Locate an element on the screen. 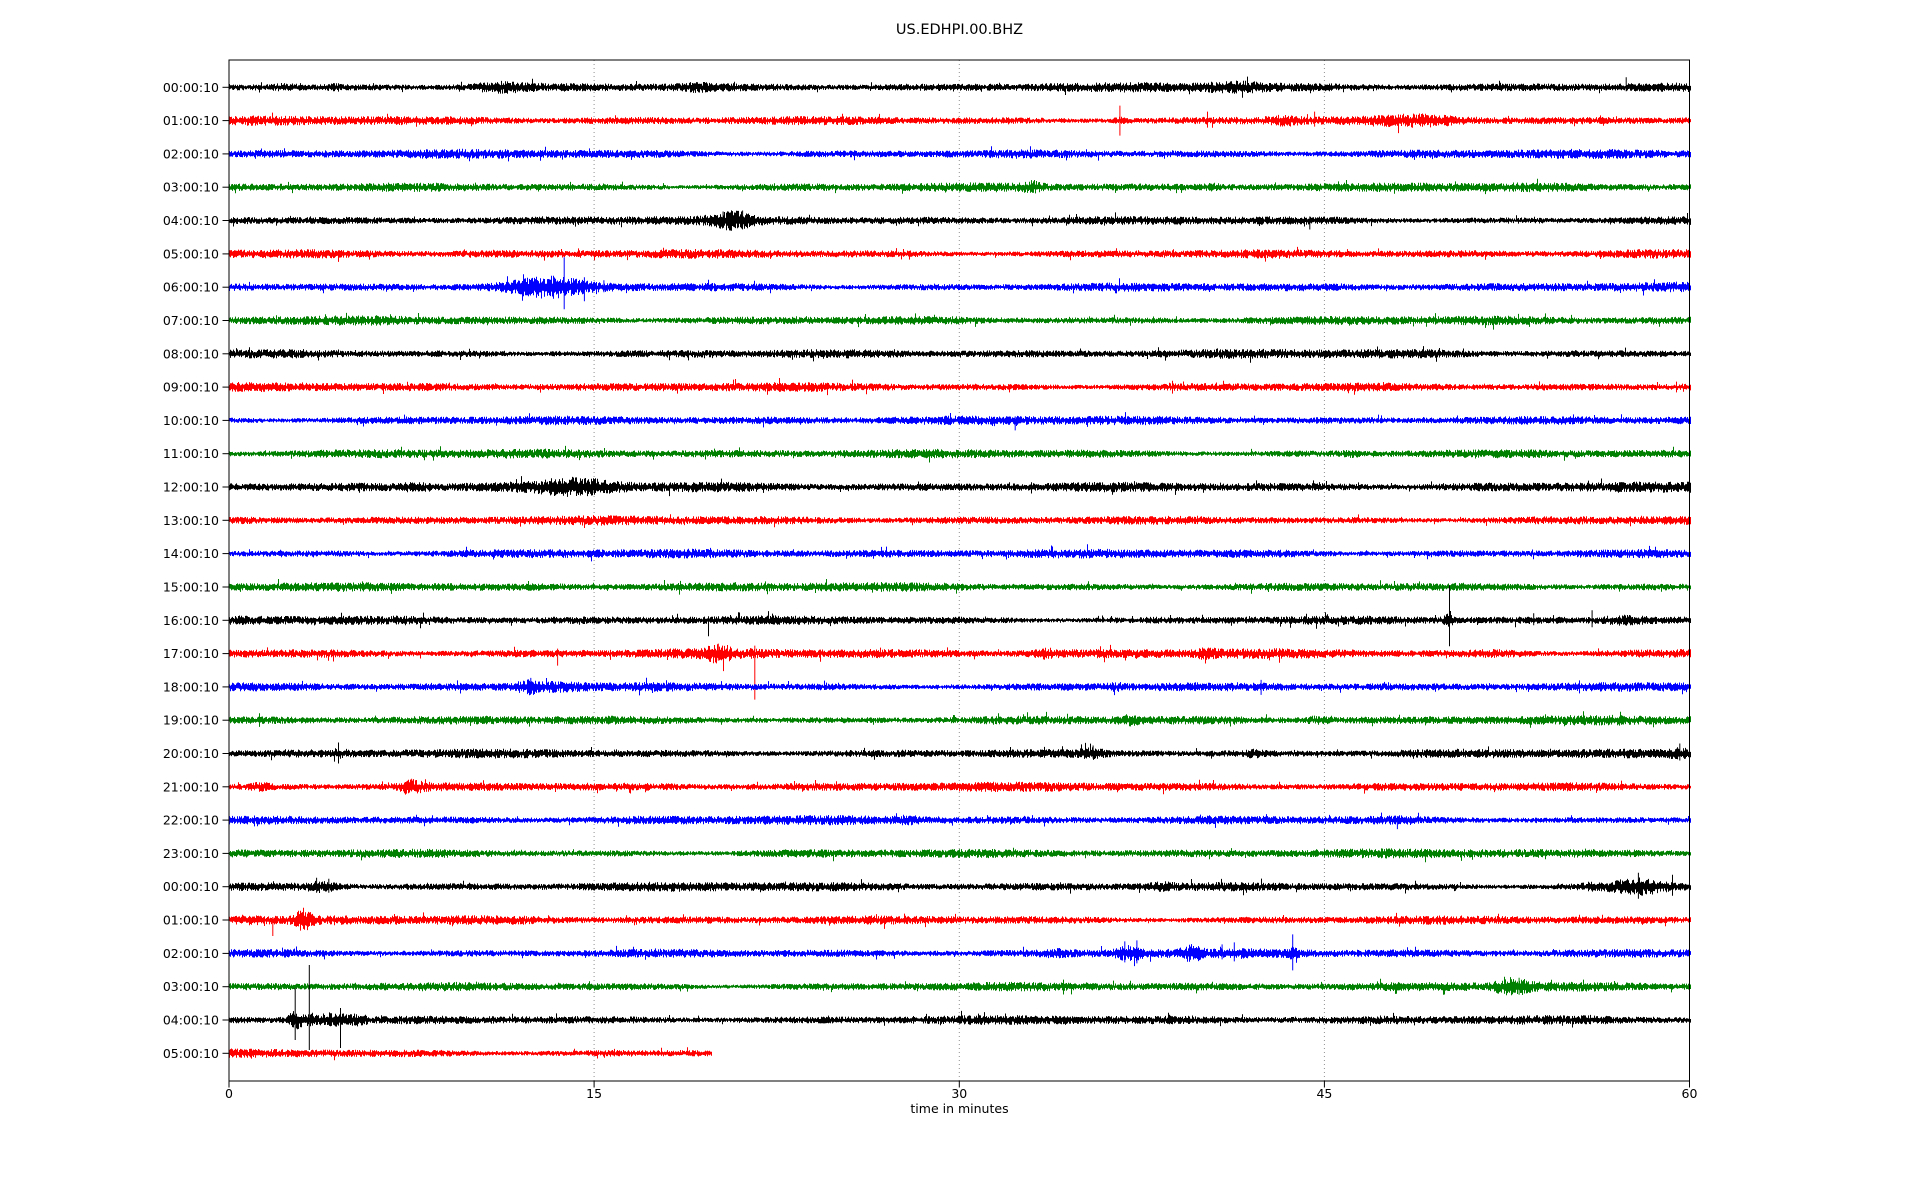  y-tick-label-13: 13:00:10 is located at coordinates (191, 520).